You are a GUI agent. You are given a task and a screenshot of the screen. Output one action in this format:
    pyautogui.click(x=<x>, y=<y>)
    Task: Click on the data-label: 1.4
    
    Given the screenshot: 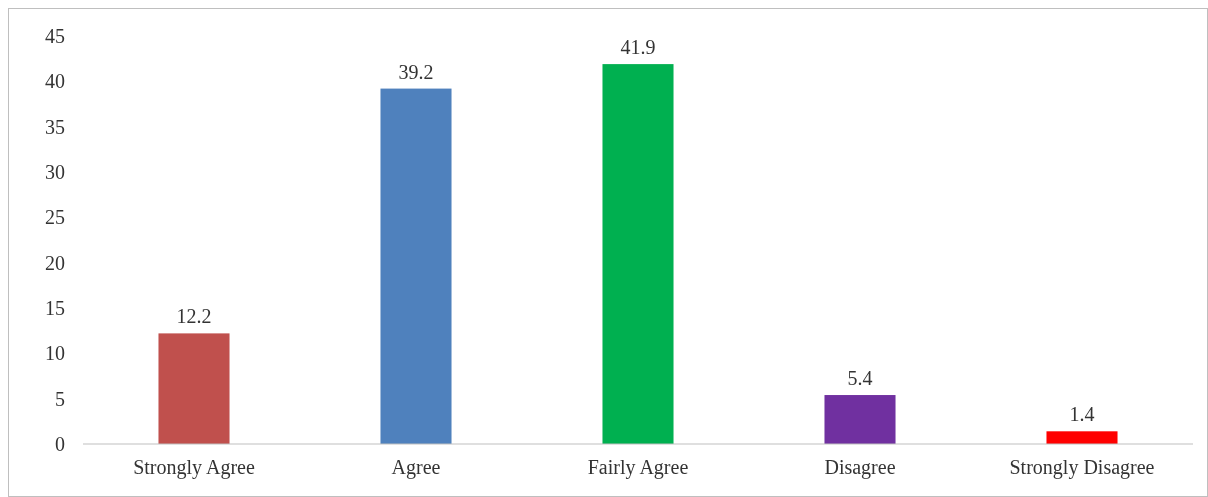 What is the action you would take?
    pyautogui.click(x=1082, y=414)
    